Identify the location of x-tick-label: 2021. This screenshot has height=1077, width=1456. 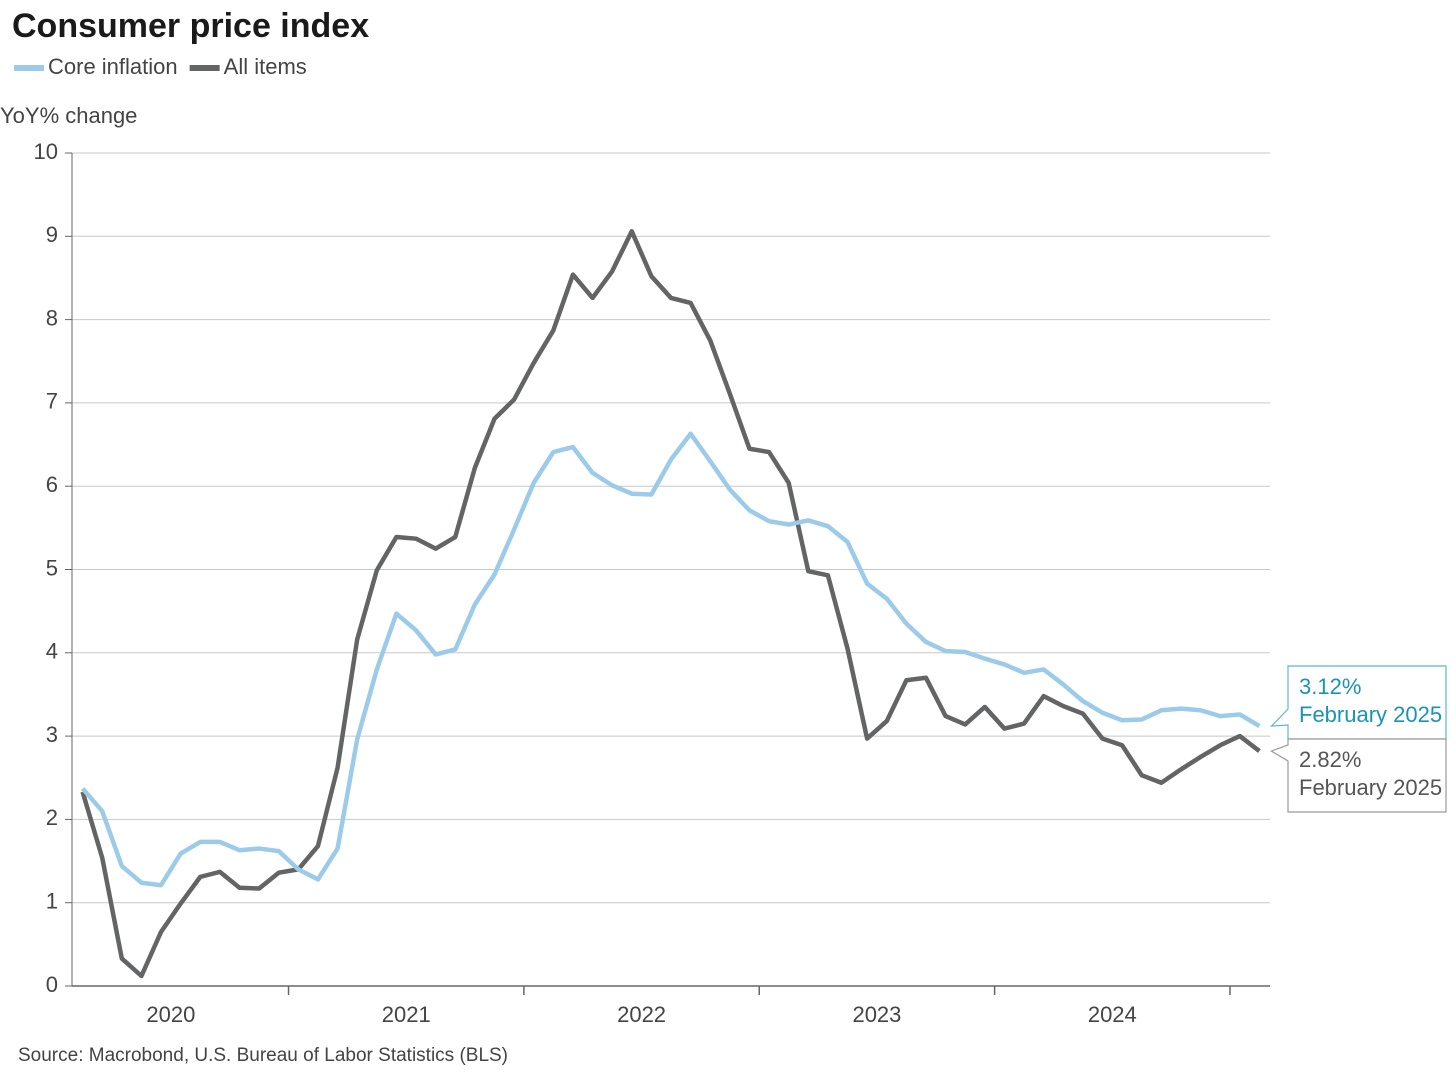
(406, 1014).